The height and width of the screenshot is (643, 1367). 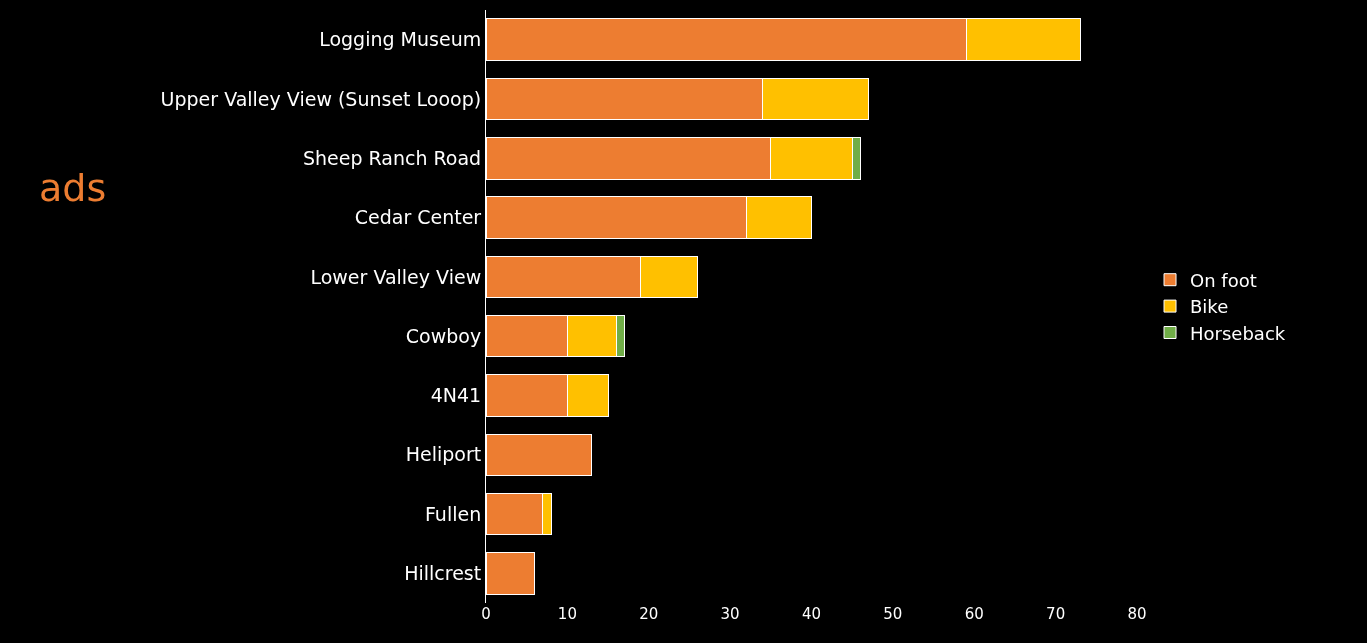 What do you see at coordinates (456, 395) in the screenshot?
I see `y-tick-label: 4N41` at bounding box center [456, 395].